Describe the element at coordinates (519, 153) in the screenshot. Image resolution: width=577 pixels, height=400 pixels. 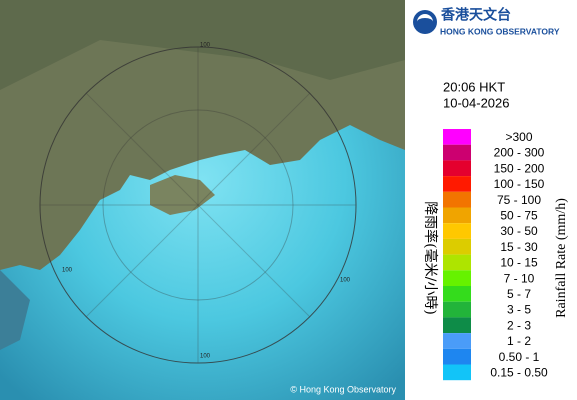
I see `legend-label: 200 - 300` at that location.